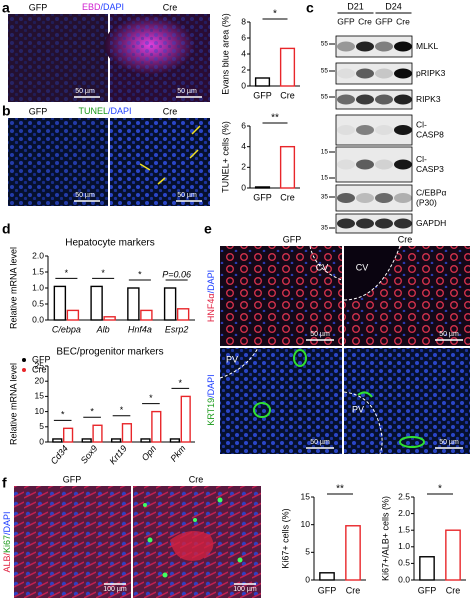 The width and height of the screenshot is (474, 603). What do you see at coordinates (430, 134) in the screenshot?
I see `protein-label: CASP8` at bounding box center [430, 134].